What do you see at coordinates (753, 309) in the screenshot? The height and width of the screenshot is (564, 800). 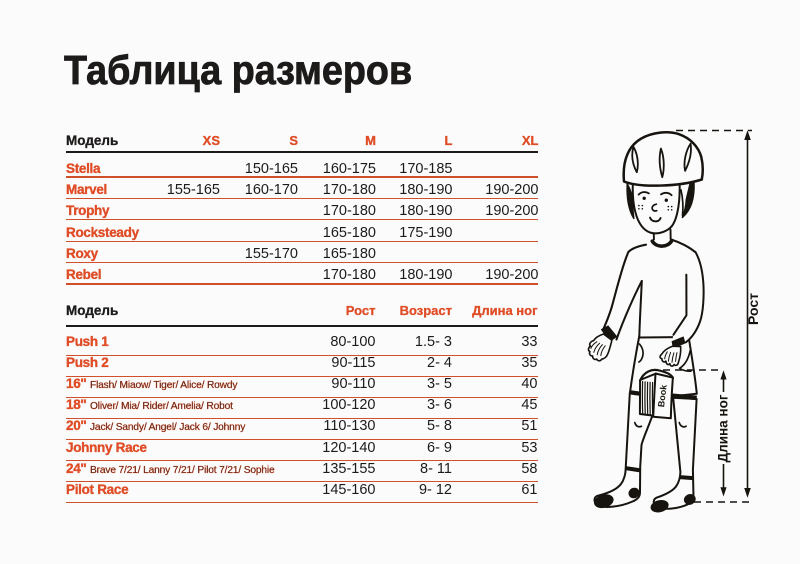 I see `svg-text: Рост` at bounding box center [753, 309].